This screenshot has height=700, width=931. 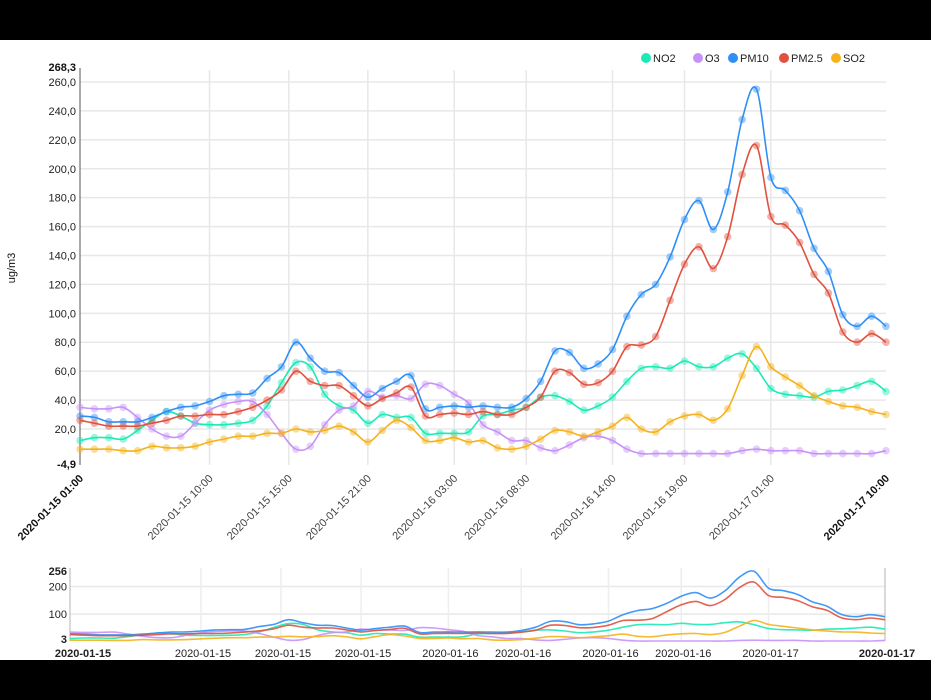 What do you see at coordinates (801, 59) in the screenshot?
I see `legend-item-pm25: PM2.5` at bounding box center [801, 59].